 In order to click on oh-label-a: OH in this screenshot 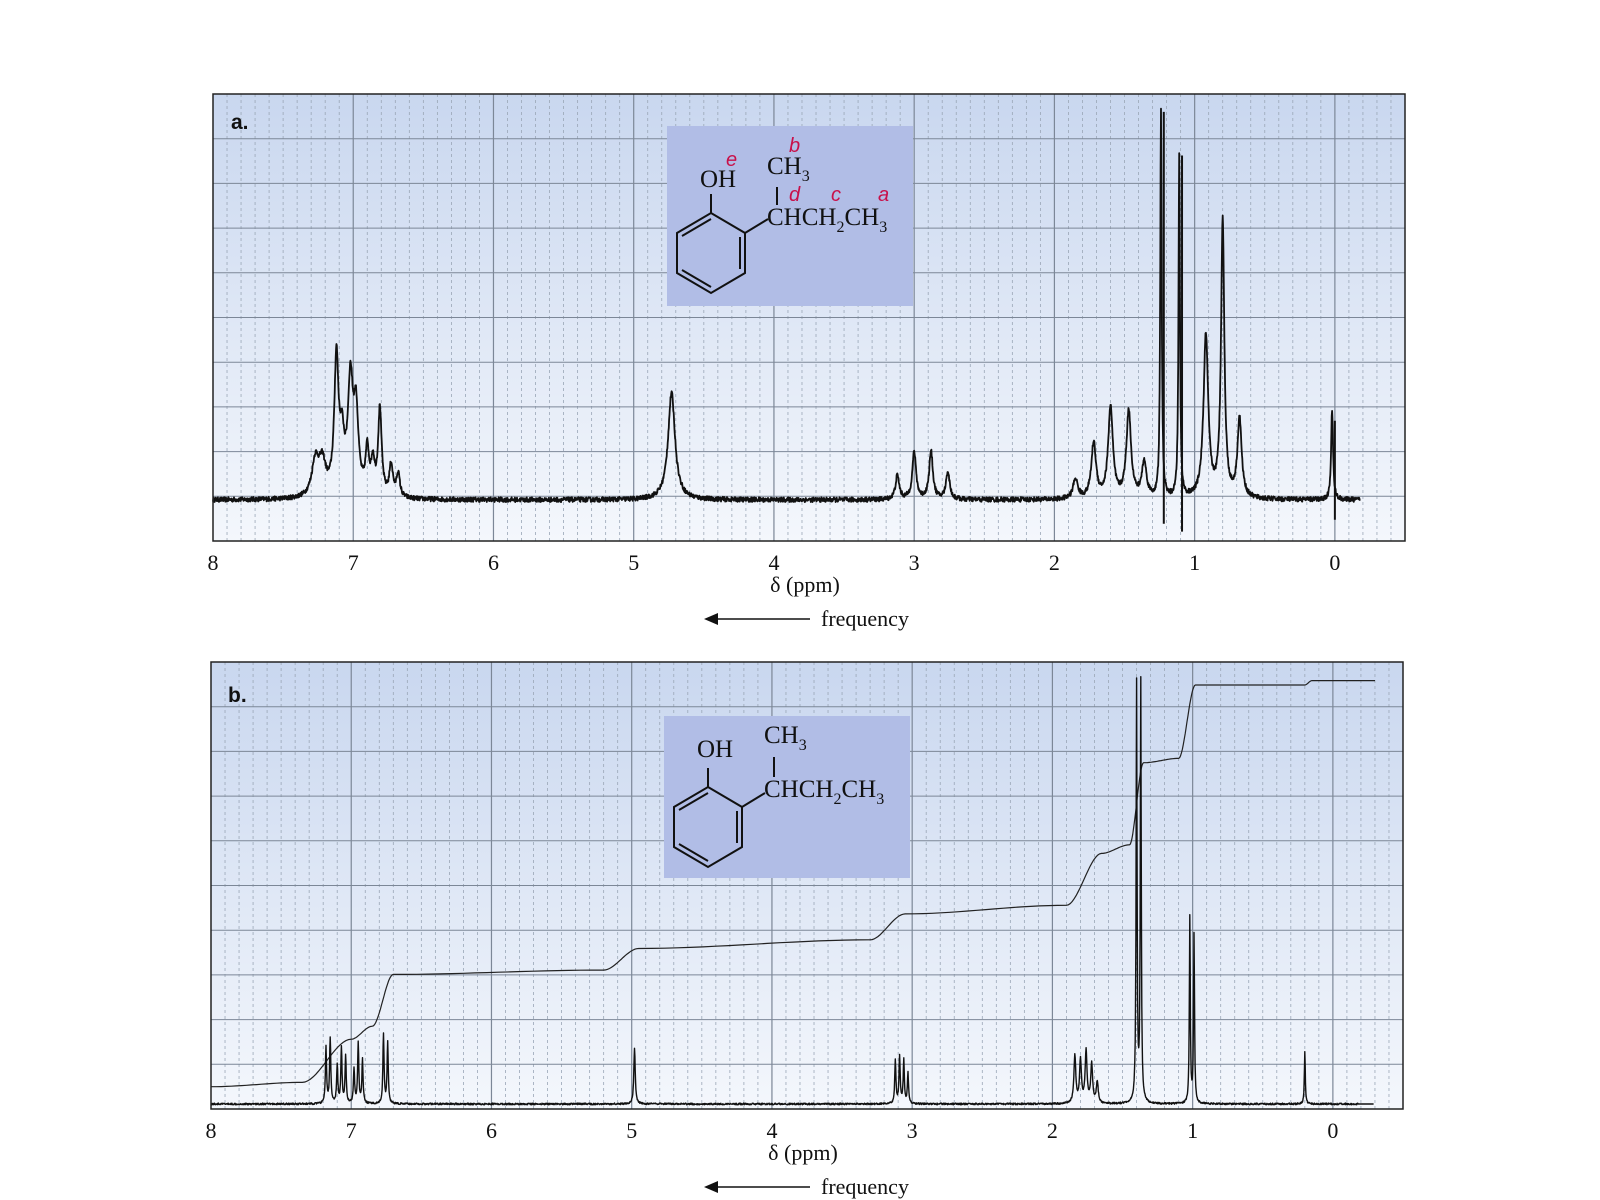, I will do `click(718, 179)`.